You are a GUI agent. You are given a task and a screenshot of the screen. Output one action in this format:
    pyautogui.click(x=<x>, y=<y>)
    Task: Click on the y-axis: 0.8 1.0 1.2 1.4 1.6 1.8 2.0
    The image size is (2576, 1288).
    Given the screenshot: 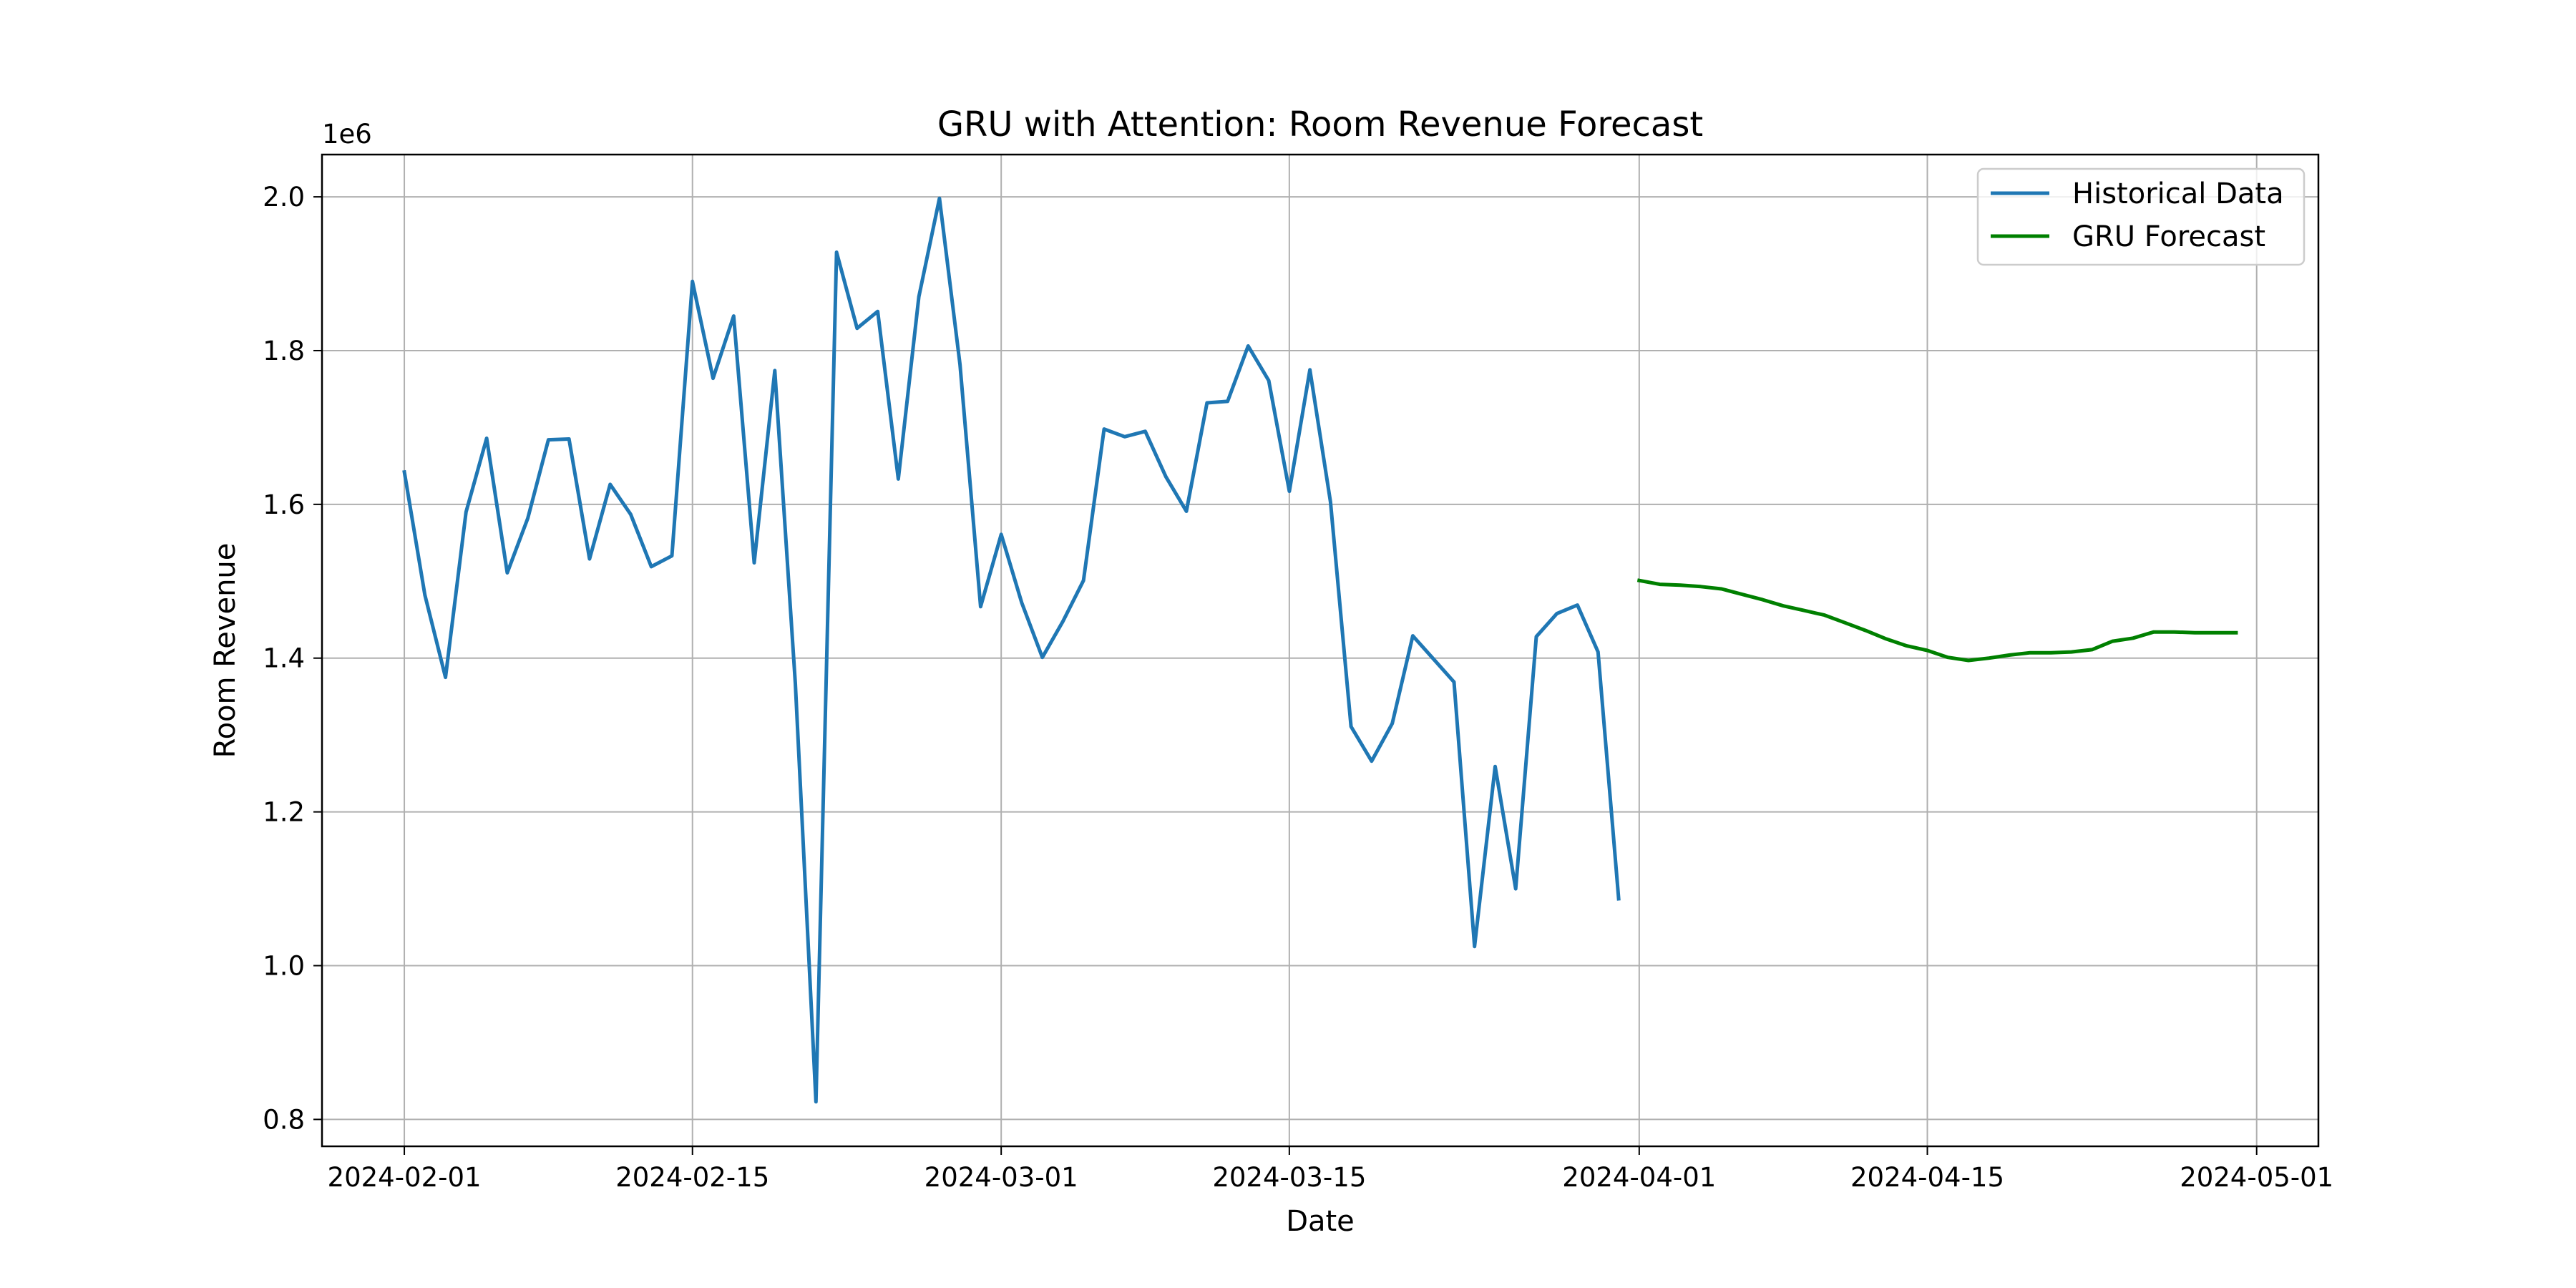 What is the action you would take?
    pyautogui.click(x=292, y=658)
    